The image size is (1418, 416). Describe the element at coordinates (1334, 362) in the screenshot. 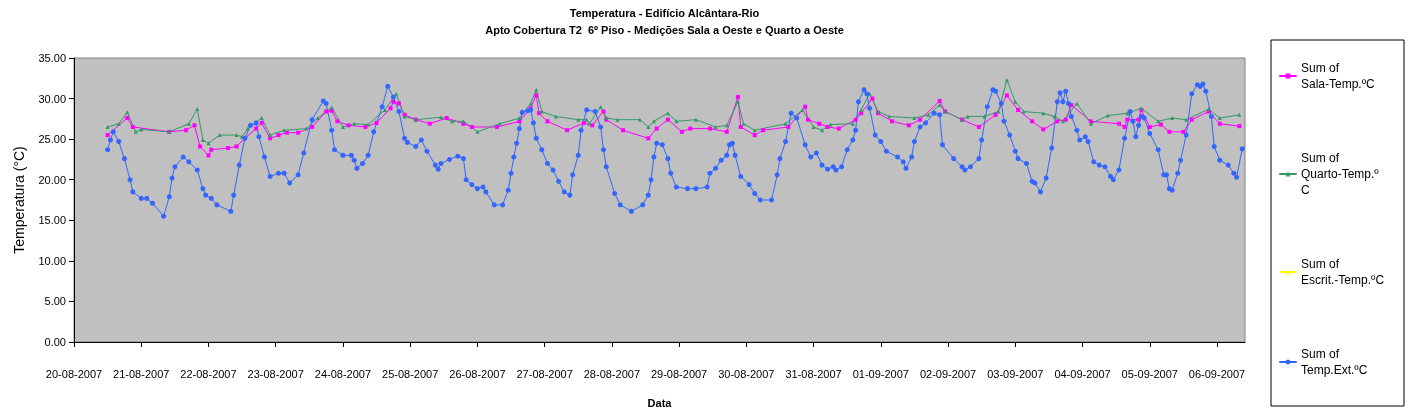

I see `legend-label: Sum of Temp.Ext.ºC` at that location.